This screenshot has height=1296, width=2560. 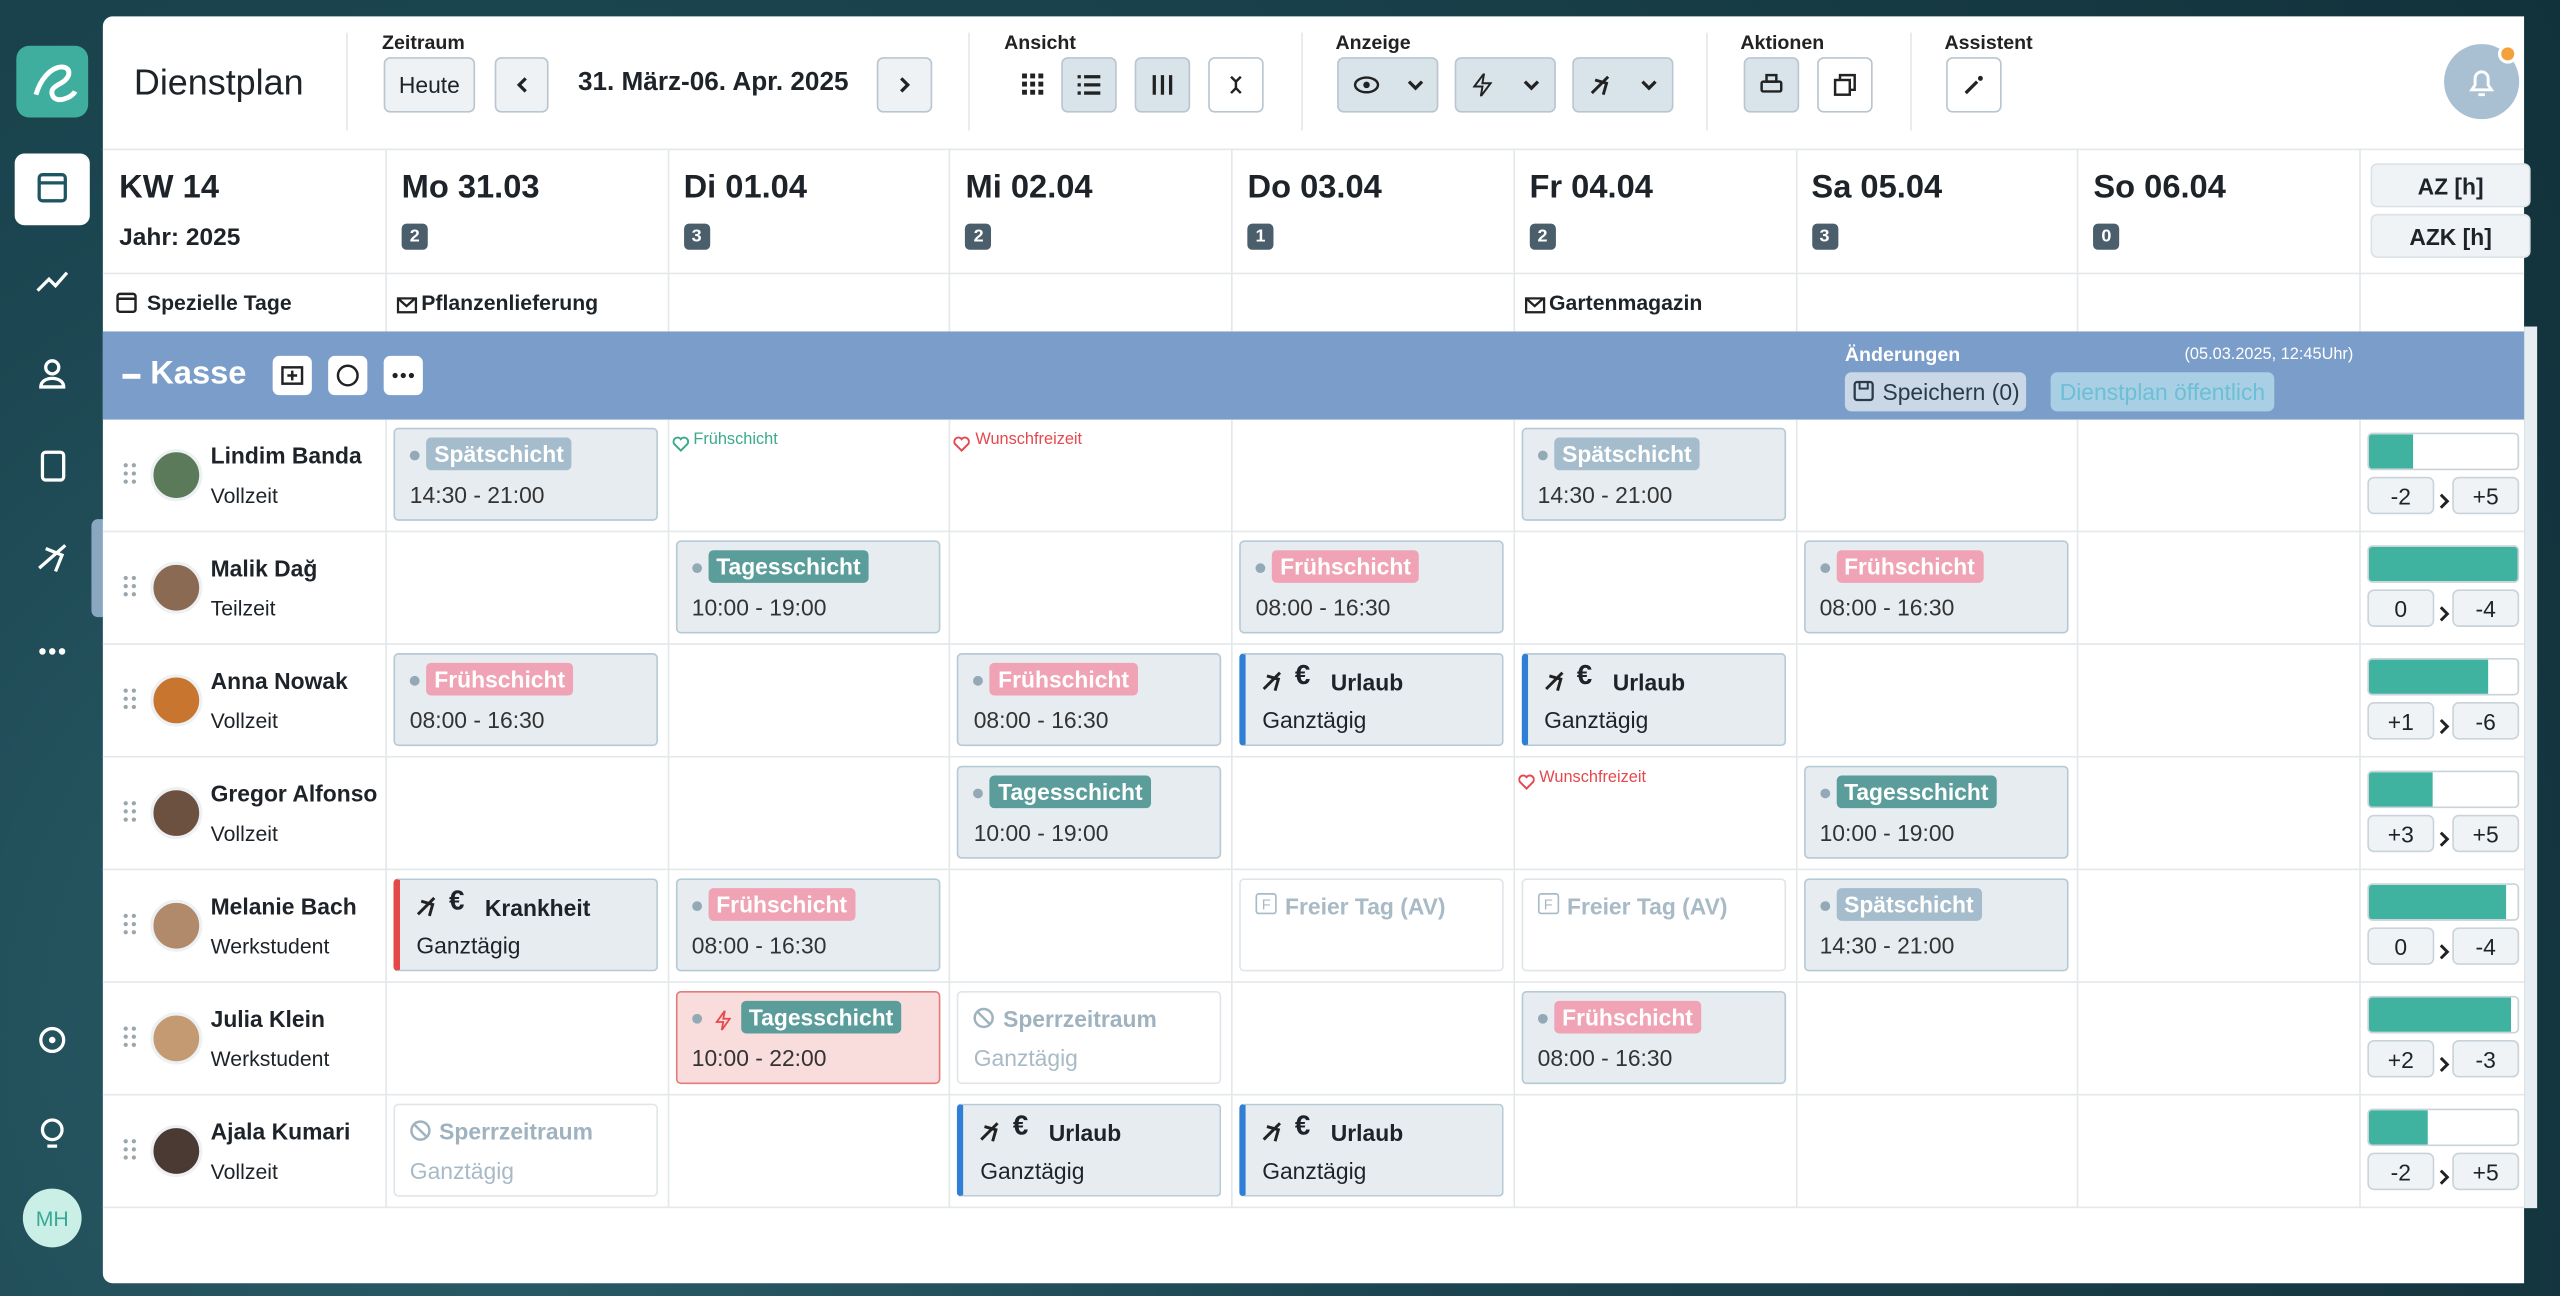 What do you see at coordinates (2450, 185) in the screenshot?
I see `summary-header: AZ [h]` at bounding box center [2450, 185].